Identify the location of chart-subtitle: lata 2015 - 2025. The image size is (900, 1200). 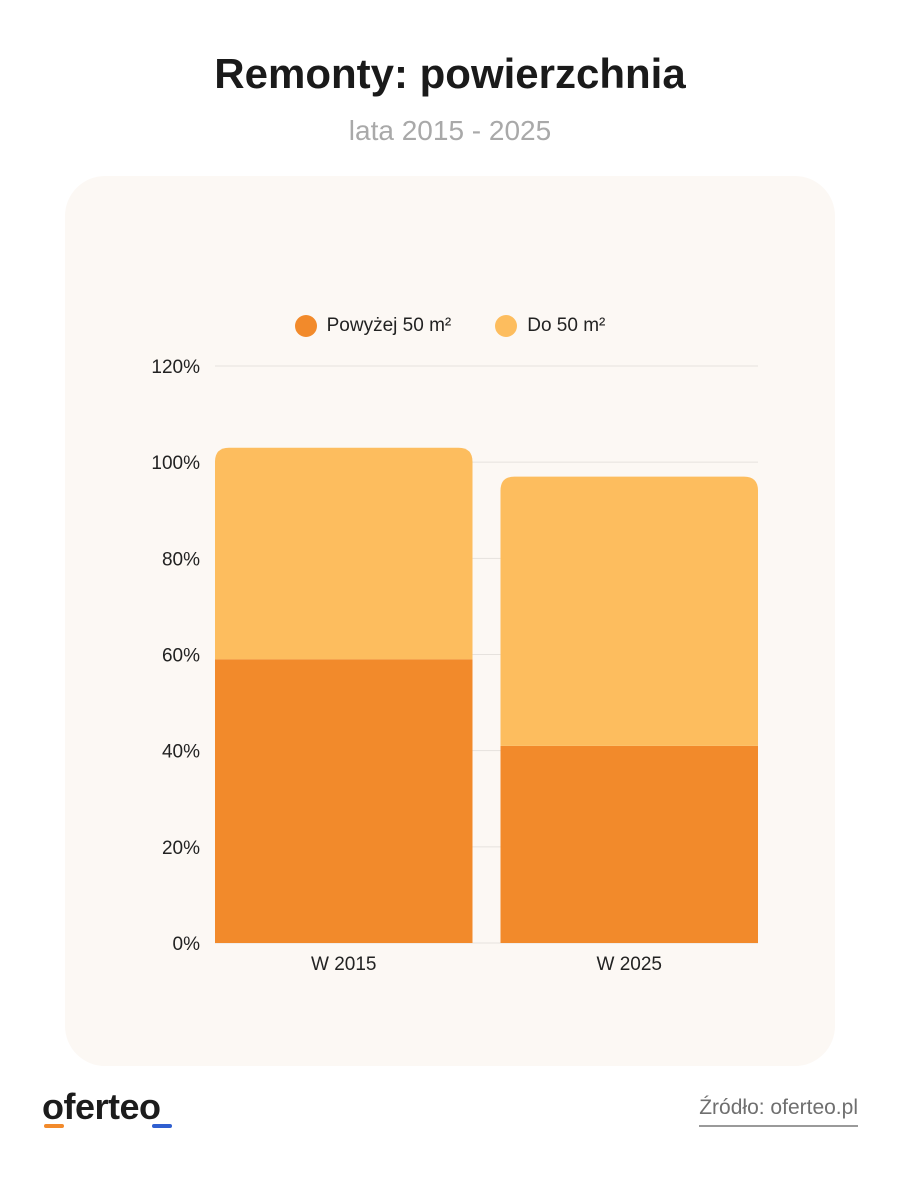
(450, 130).